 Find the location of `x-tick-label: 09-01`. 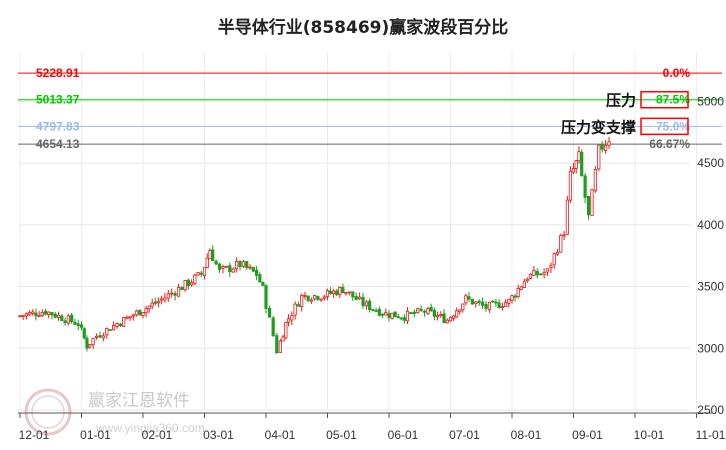

x-tick-label: 09-01 is located at coordinates (587, 435).